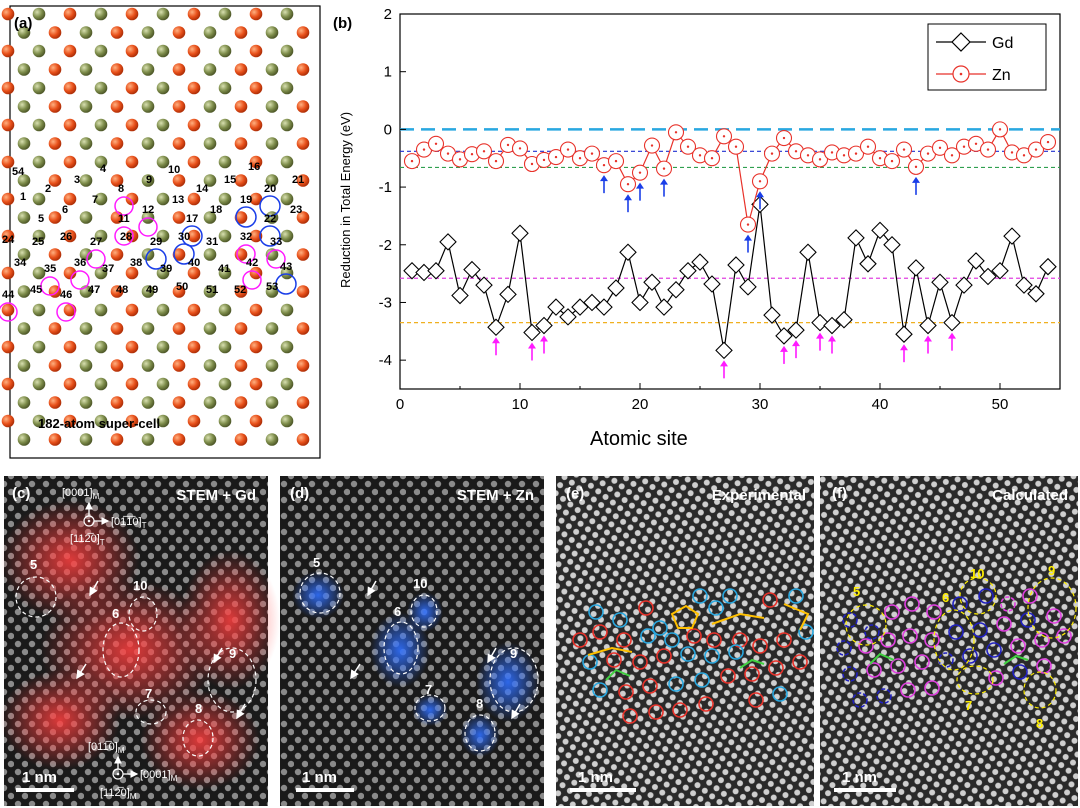 The height and width of the screenshot is (808, 1080). I want to click on site-number-16: 16, so click(254, 167).